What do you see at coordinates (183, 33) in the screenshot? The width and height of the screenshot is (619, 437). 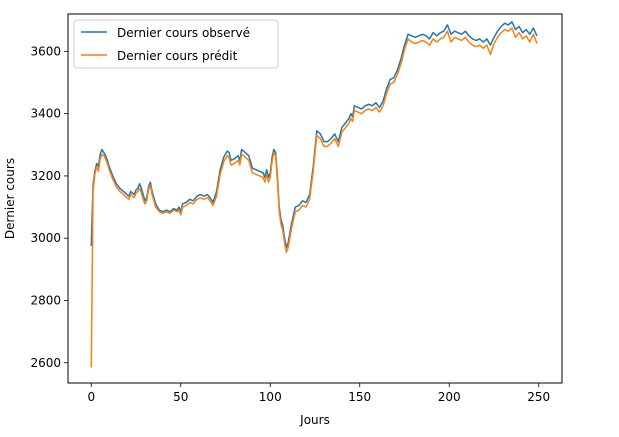 I see `legend-label-observed: Dernier cours observé` at bounding box center [183, 33].